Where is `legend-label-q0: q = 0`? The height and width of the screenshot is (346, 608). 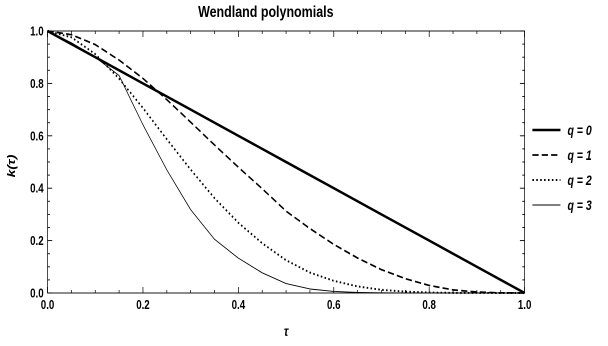 legend-label-q0: q = 0 is located at coordinates (579, 131).